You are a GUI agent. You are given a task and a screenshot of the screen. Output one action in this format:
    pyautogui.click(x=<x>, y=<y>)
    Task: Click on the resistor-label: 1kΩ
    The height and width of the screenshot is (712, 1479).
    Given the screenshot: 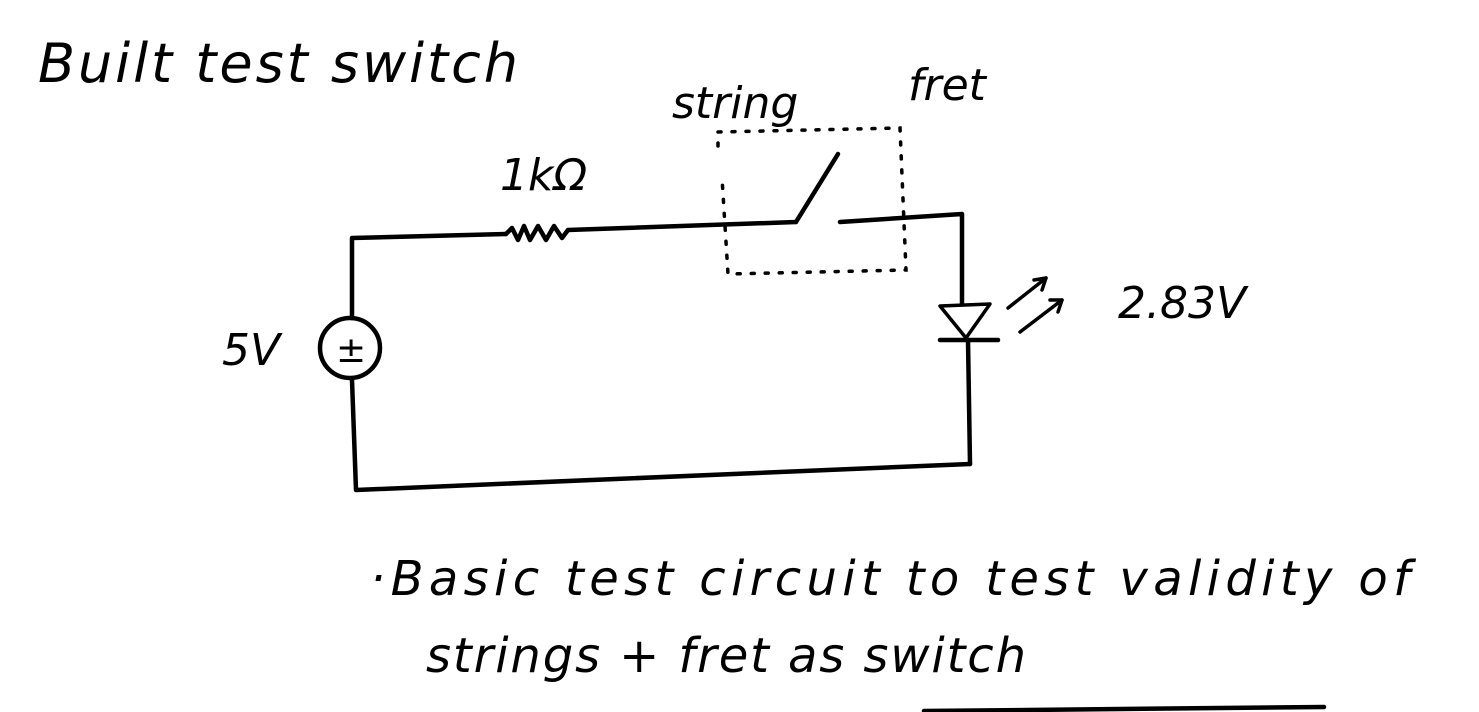 What is the action you would take?
    pyautogui.click(x=543, y=175)
    